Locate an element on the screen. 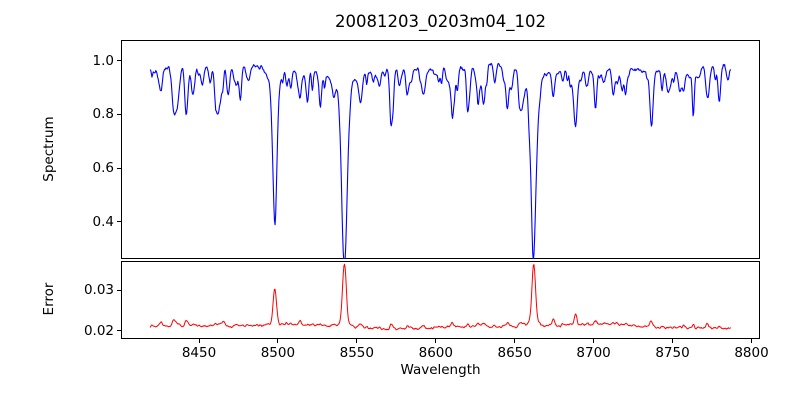  x-tick-label: 8500 is located at coordinates (278, 353).